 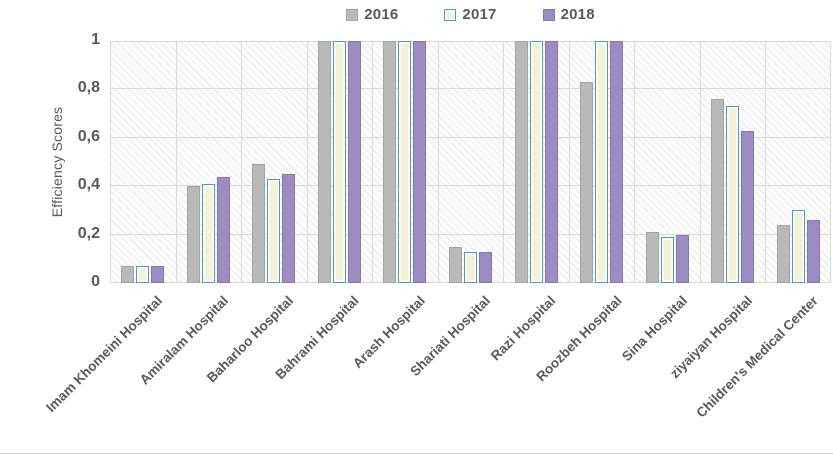 What do you see at coordinates (523, 328) in the screenshot?
I see `x-category-label: Razi Hospital` at bounding box center [523, 328].